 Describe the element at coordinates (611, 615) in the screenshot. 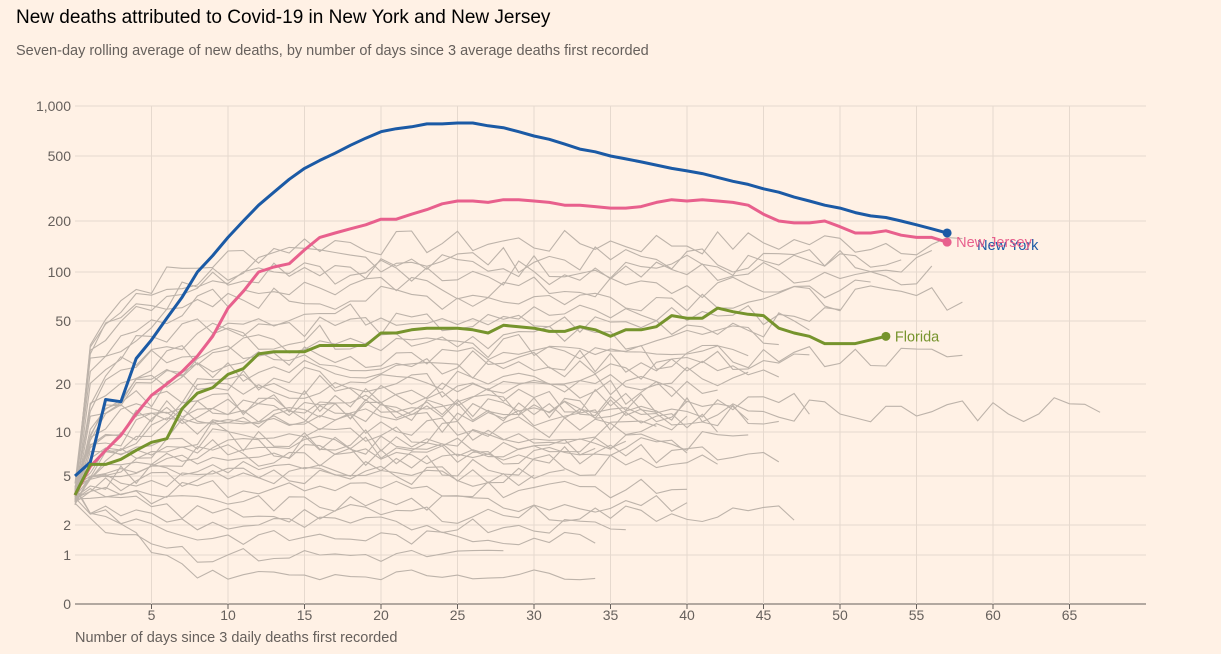

I see `x-tick-label: 35` at that location.